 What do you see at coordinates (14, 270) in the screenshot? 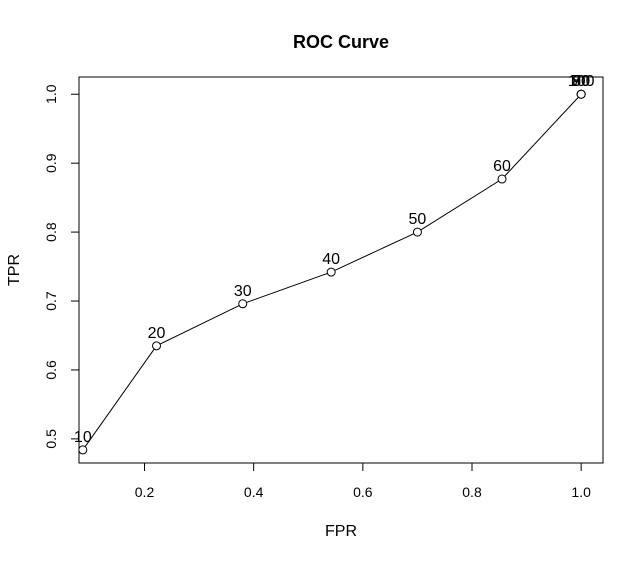
I see `y-axis-title: TPR` at bounding box center [14, 270].